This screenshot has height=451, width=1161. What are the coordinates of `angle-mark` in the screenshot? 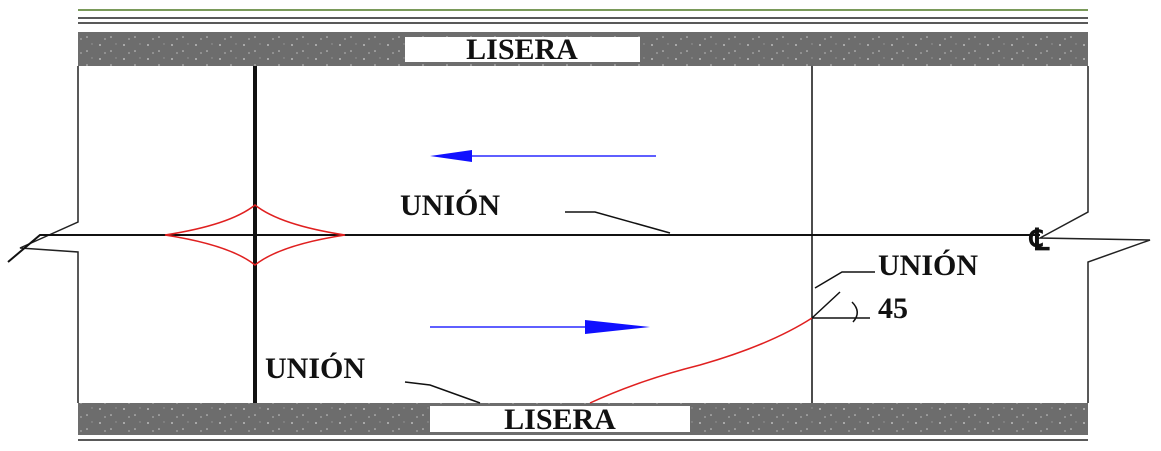 It's located at (840, 307).